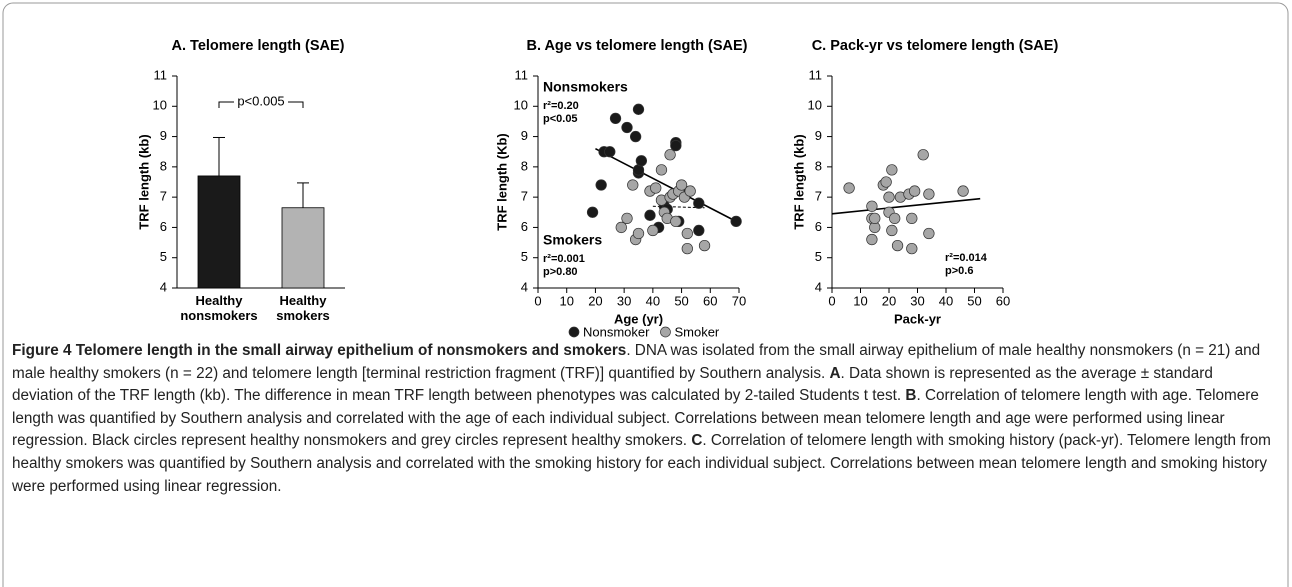 This screenshot has width=1292, height=587. What do you see at coordinates (537, 300) in the screenshot?
I see `x-tick-label: 0` at bounding box center [537, 300].